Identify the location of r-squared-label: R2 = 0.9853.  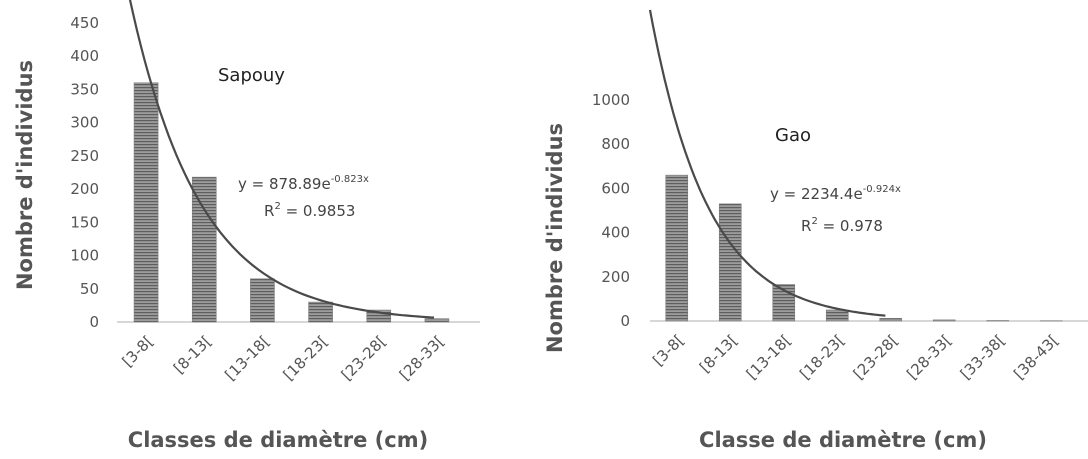
(309, 210).